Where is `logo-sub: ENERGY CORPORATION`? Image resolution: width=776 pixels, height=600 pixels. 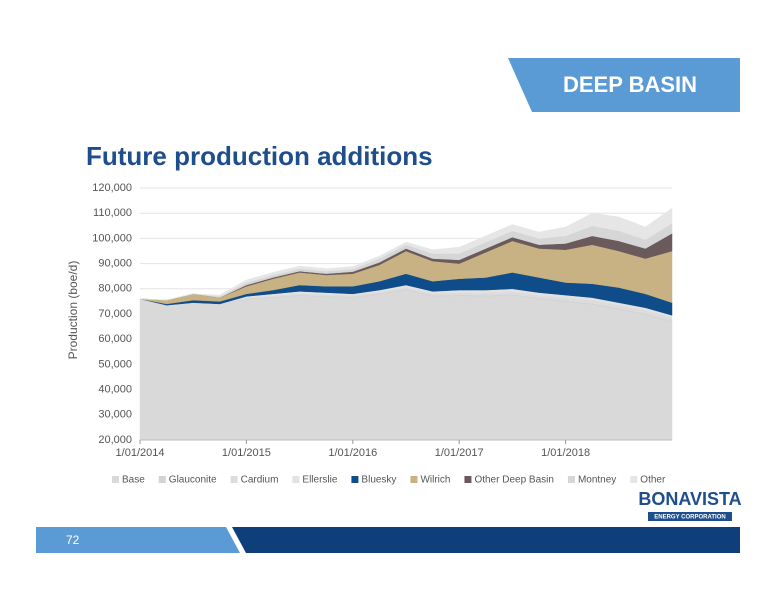 logo-sub: ENERGY CORPORATION is located at coordinates (689, 518).